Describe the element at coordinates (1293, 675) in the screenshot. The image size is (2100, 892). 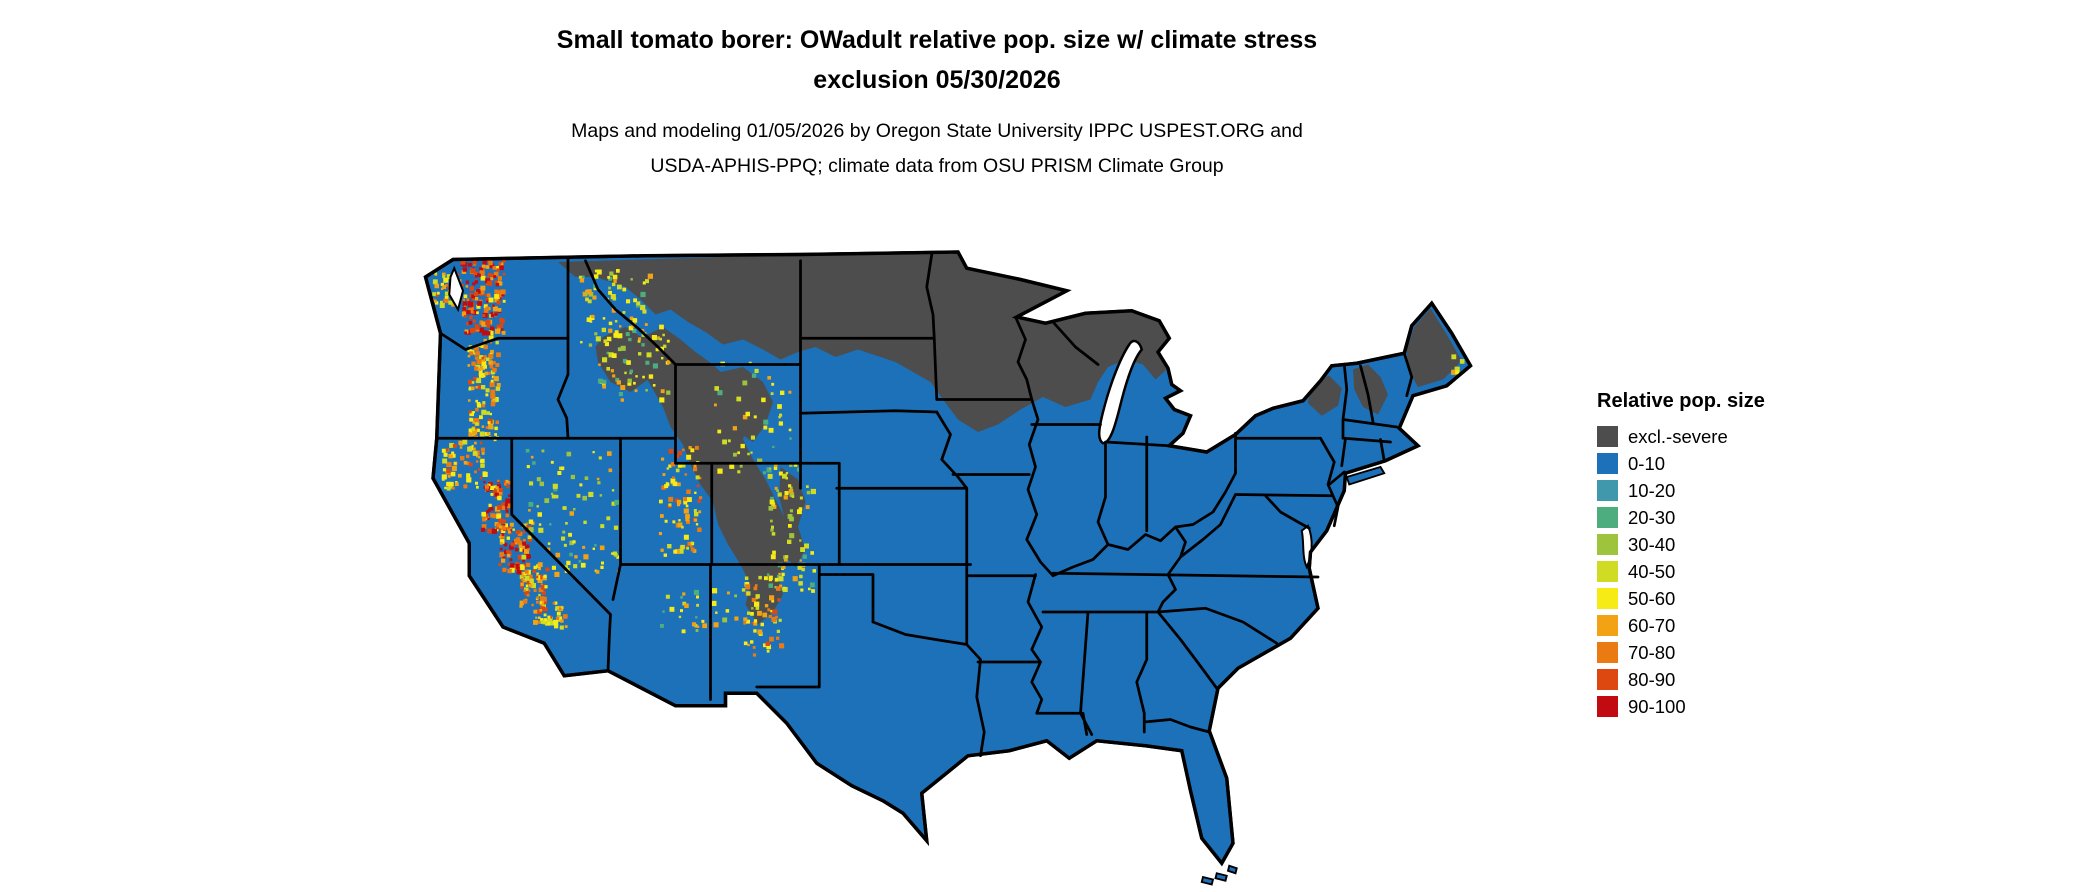
I see `islands-layer` at that location.